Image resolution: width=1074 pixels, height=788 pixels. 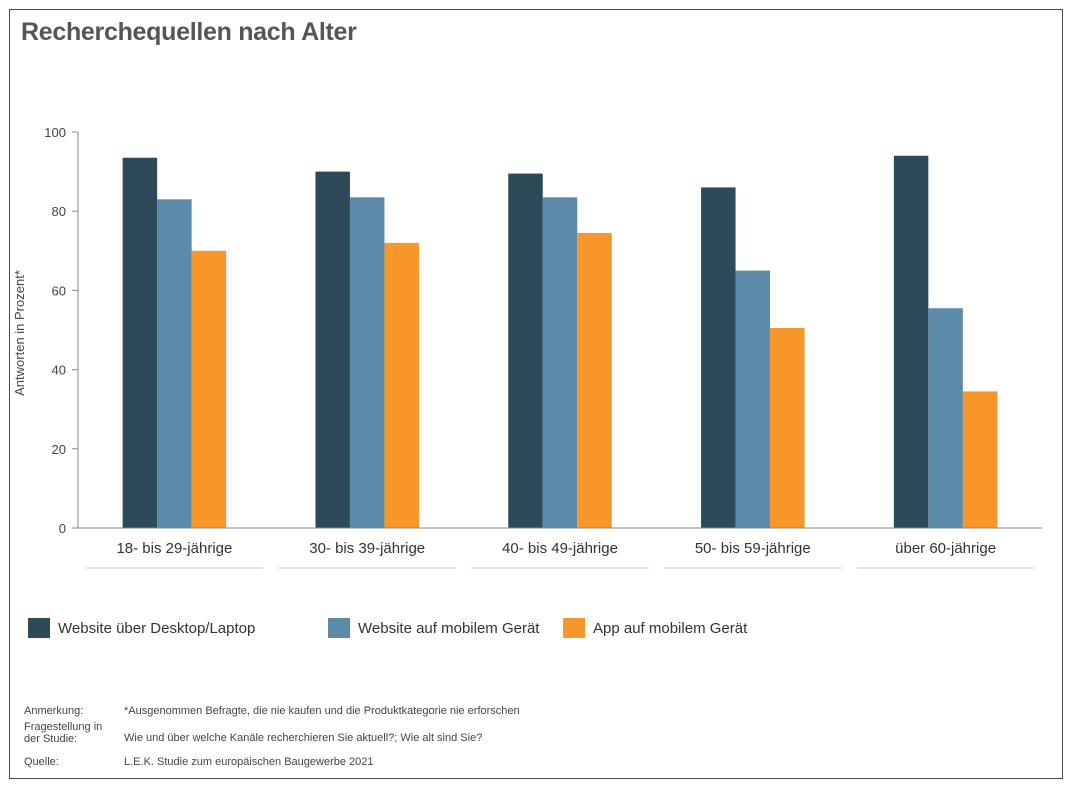 What do you see at coordinates (59, 370) in the screenshot?
I see `y-tick-label: 40` at bounding box center [59, 370].